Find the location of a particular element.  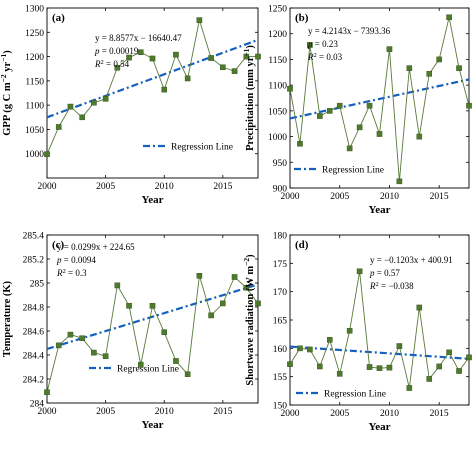

y-tick-label: 284.2 is located at coordinates (34, 381).